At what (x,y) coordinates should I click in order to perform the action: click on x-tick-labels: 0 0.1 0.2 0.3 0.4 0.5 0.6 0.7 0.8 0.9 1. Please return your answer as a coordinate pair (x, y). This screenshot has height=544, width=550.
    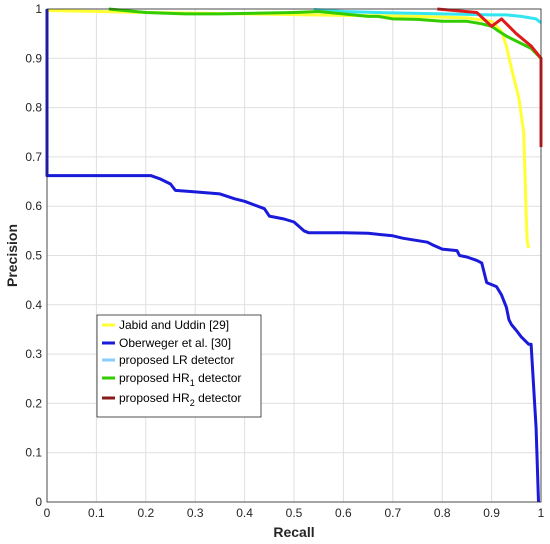
    Looking at the image, I should click on (294, 513).